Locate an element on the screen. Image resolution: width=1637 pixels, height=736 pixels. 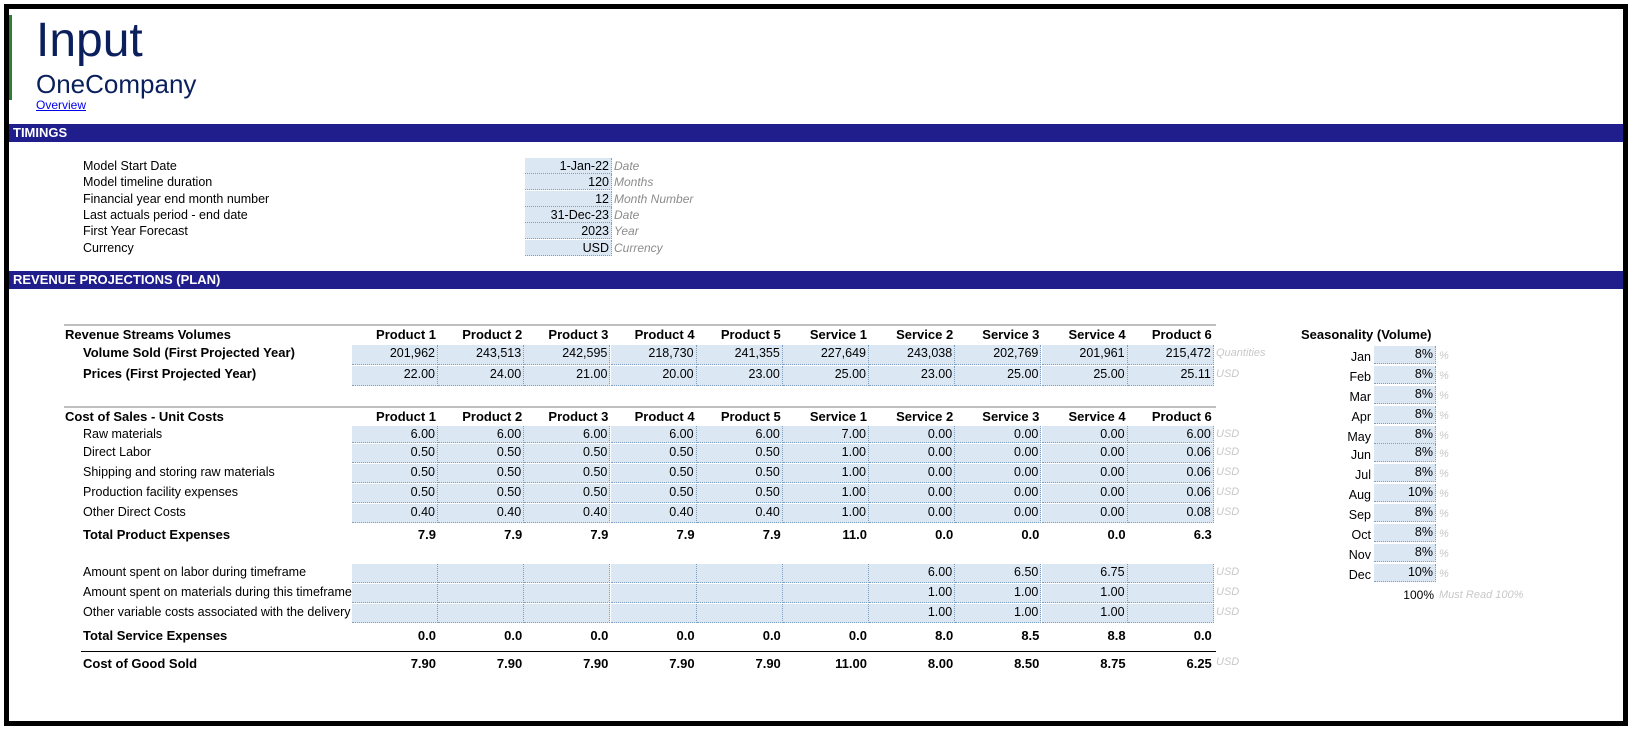
volume-sold-cell: 243,513 is located at coordinates (481, 355).